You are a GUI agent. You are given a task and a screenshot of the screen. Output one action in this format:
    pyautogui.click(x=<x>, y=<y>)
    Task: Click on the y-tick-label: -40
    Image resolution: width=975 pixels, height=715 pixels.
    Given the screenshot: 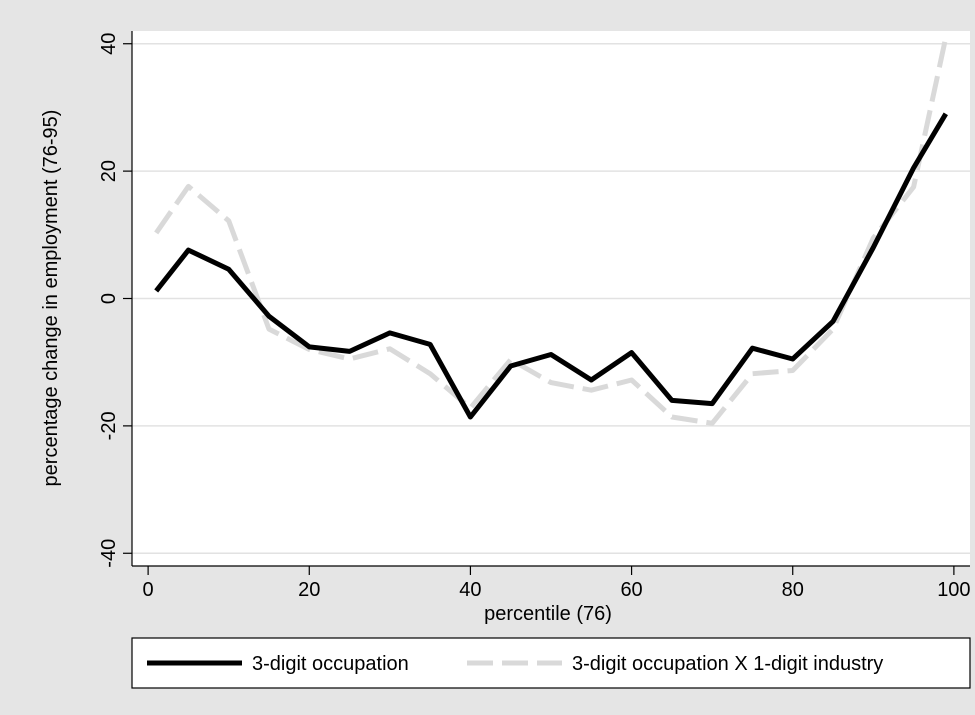 What is the action you would take?
    pyautogui.click(x=109, y=553)
    